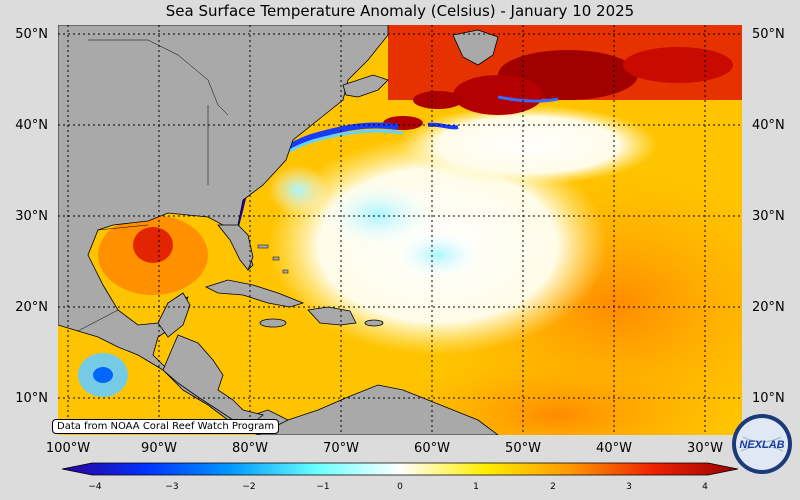  What do you see at coordinates (768, 216) in the screenshot?
I see `lat-label-right: 30°N` at bounding box center [768, 216].